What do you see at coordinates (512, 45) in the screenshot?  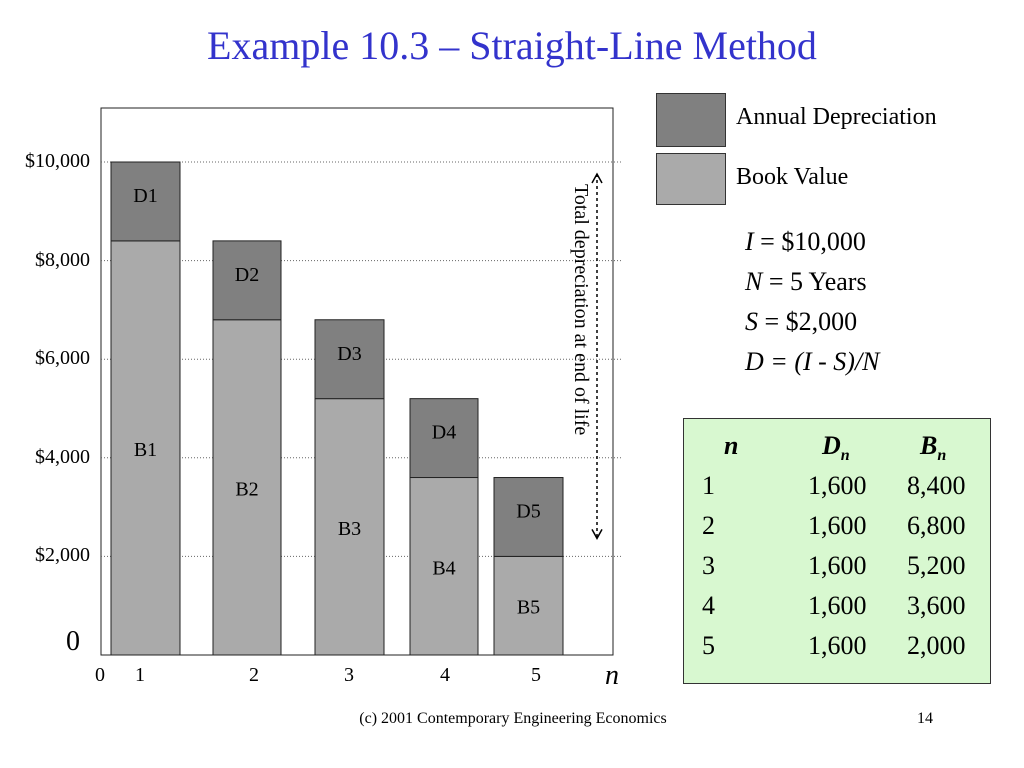 I see `slide-title: Example 10.3 – Straight-Line Method` at bounding box center [512, 45].